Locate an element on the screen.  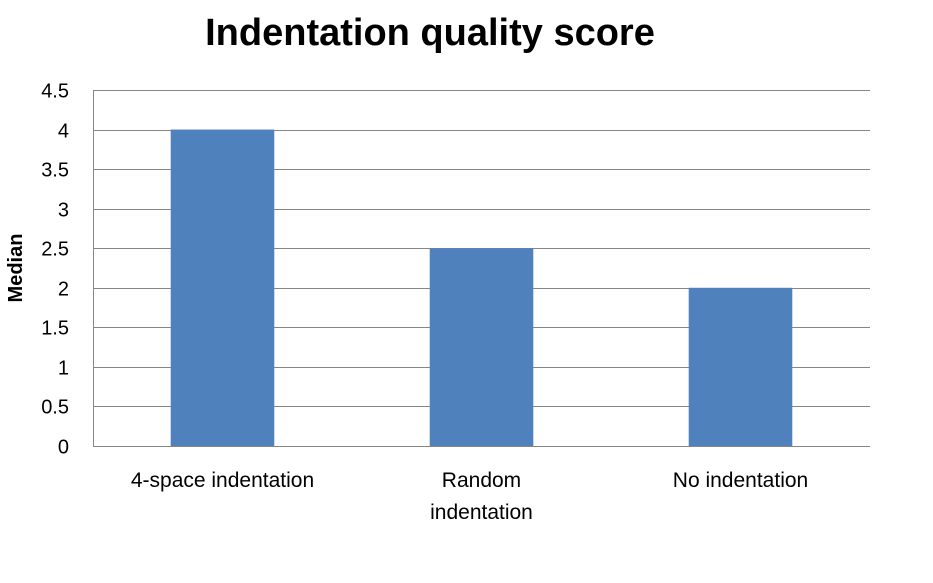
y-tick-label: 4.5 is located at coordinates (55, 92).